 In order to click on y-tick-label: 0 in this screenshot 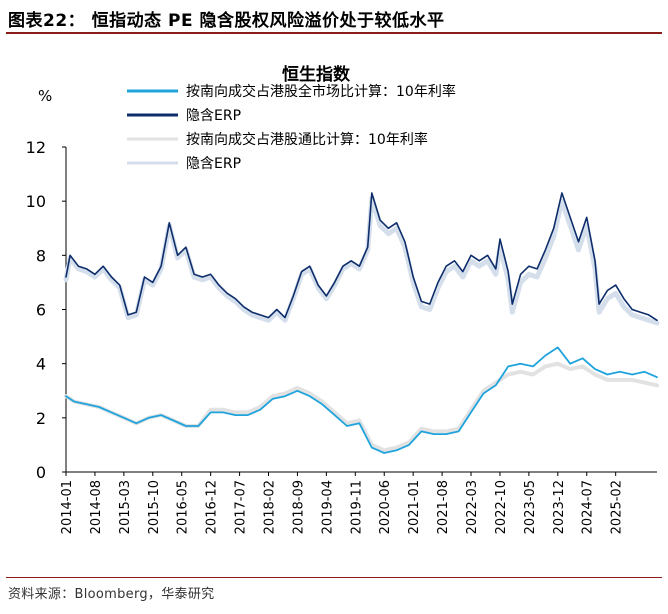, I will do `click(41, 472)`.